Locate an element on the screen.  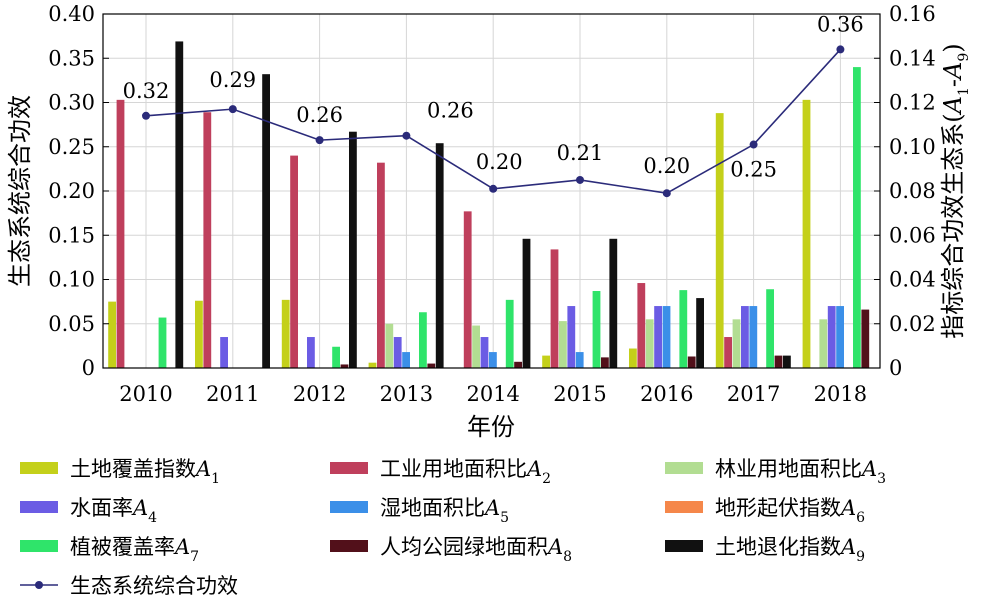
x-tick-label: 2014 is located at coordinates (492, 394).